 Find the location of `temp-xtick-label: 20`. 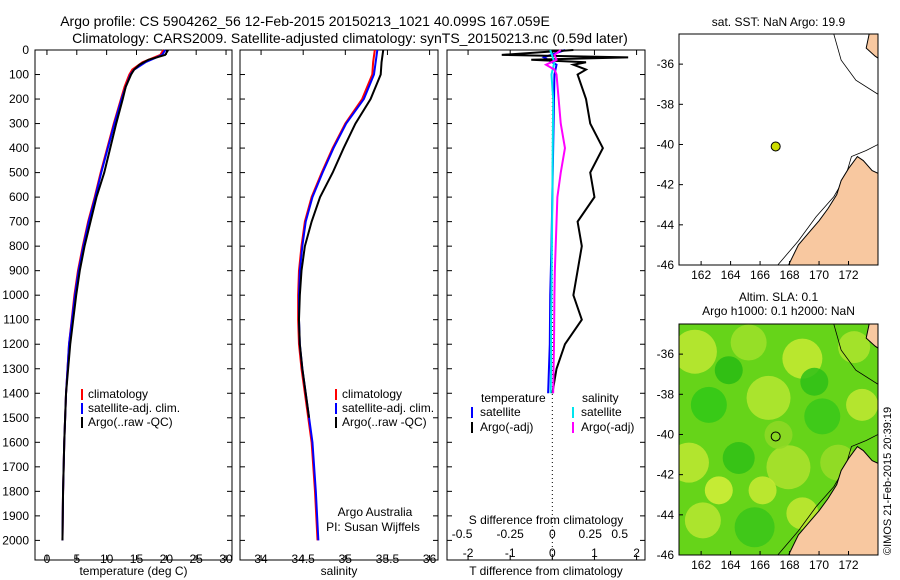

temp-xtick-label: 20 is located at coordinates (167, 559).